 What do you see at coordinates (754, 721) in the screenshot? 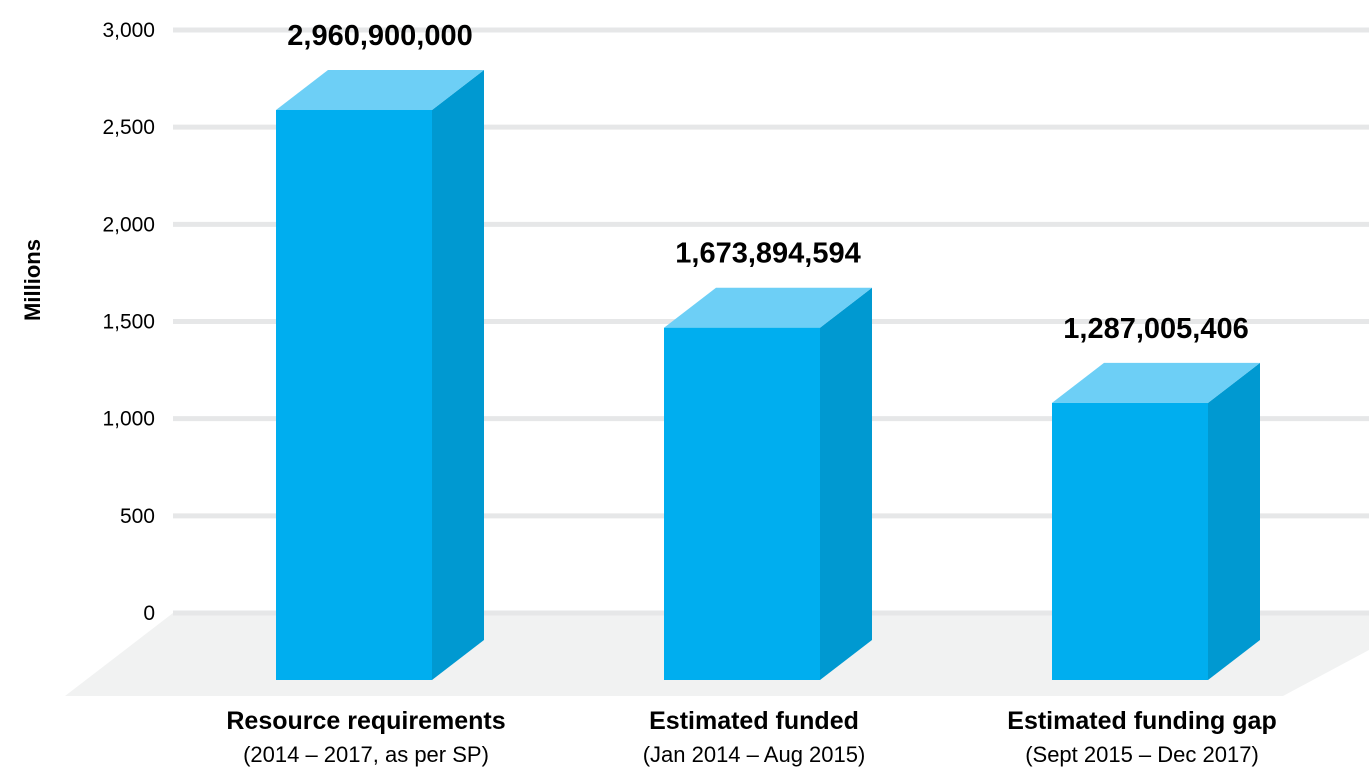
I see `category-label: Estimated funded` at bounding box center [754, 721].